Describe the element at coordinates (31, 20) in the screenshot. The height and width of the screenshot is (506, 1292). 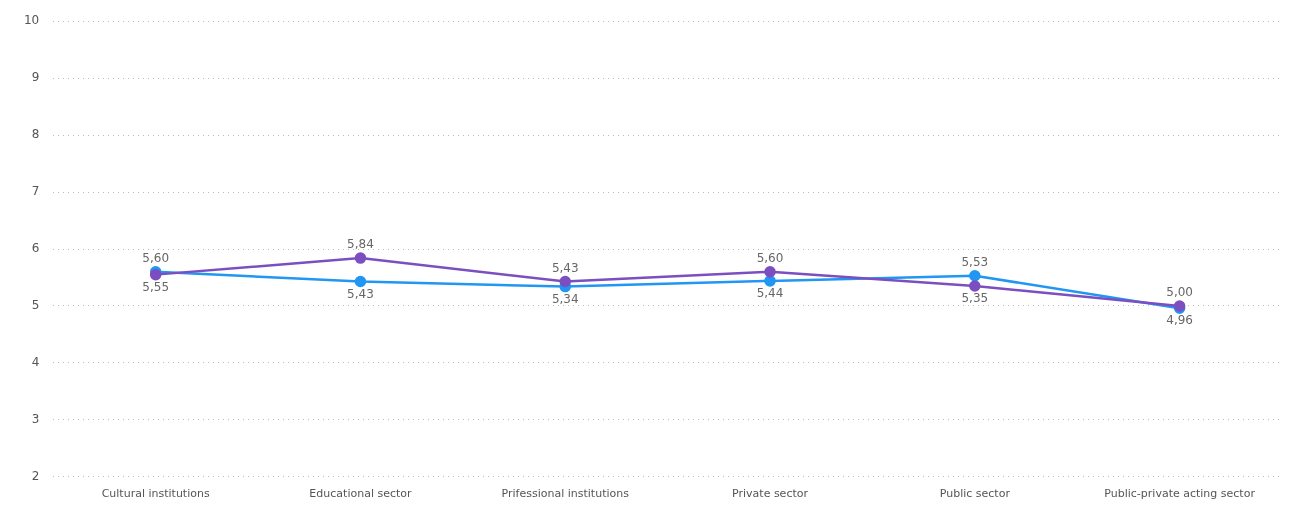
I see `y-tick-label: 10` at that location.